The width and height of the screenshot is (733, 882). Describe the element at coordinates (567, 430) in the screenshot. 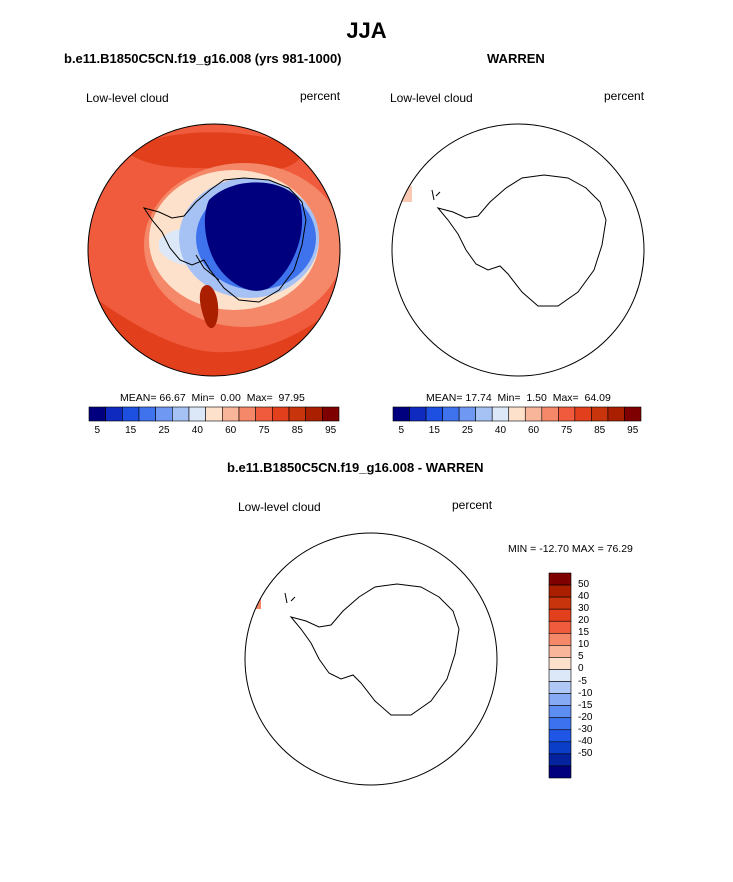

I see `panel2-colorbar-tick-label: 75` at that location.